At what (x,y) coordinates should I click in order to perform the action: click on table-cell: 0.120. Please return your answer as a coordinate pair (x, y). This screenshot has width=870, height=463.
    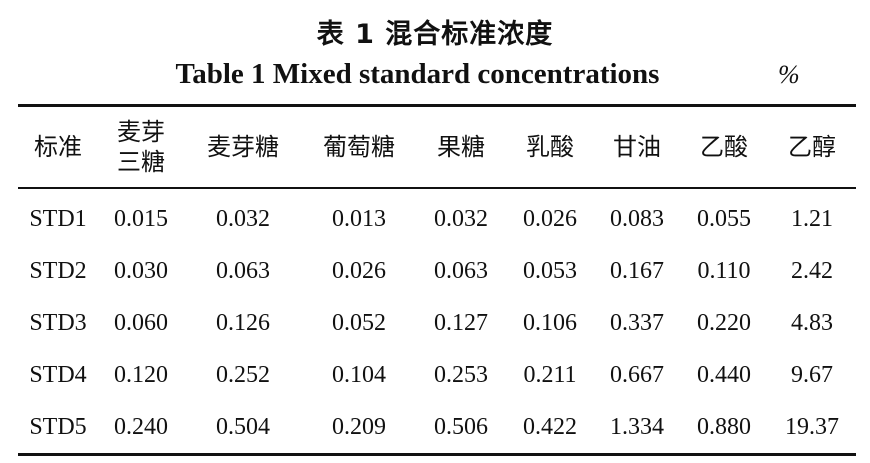
    Looking at the image, I should click on (141, 374).